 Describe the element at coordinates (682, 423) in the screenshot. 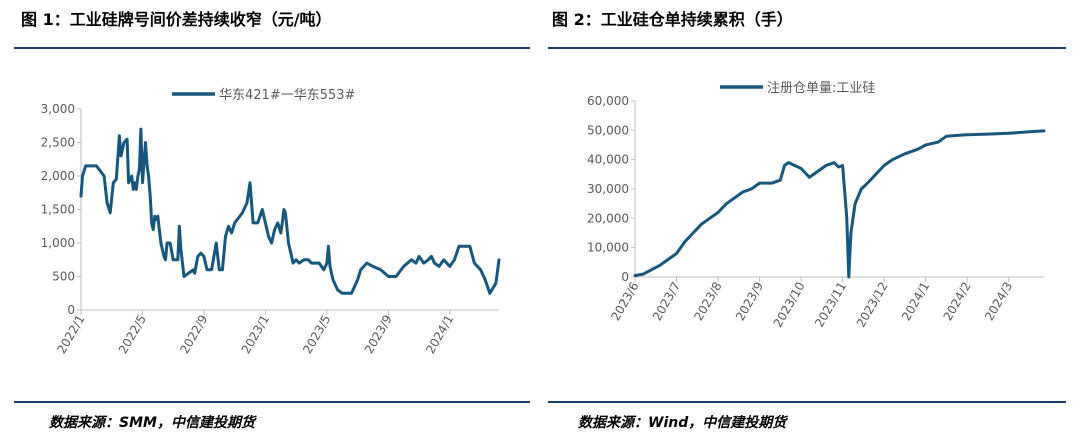

I see `figure-2-source: 数据来源：Wind，中信建投期货` at that location.